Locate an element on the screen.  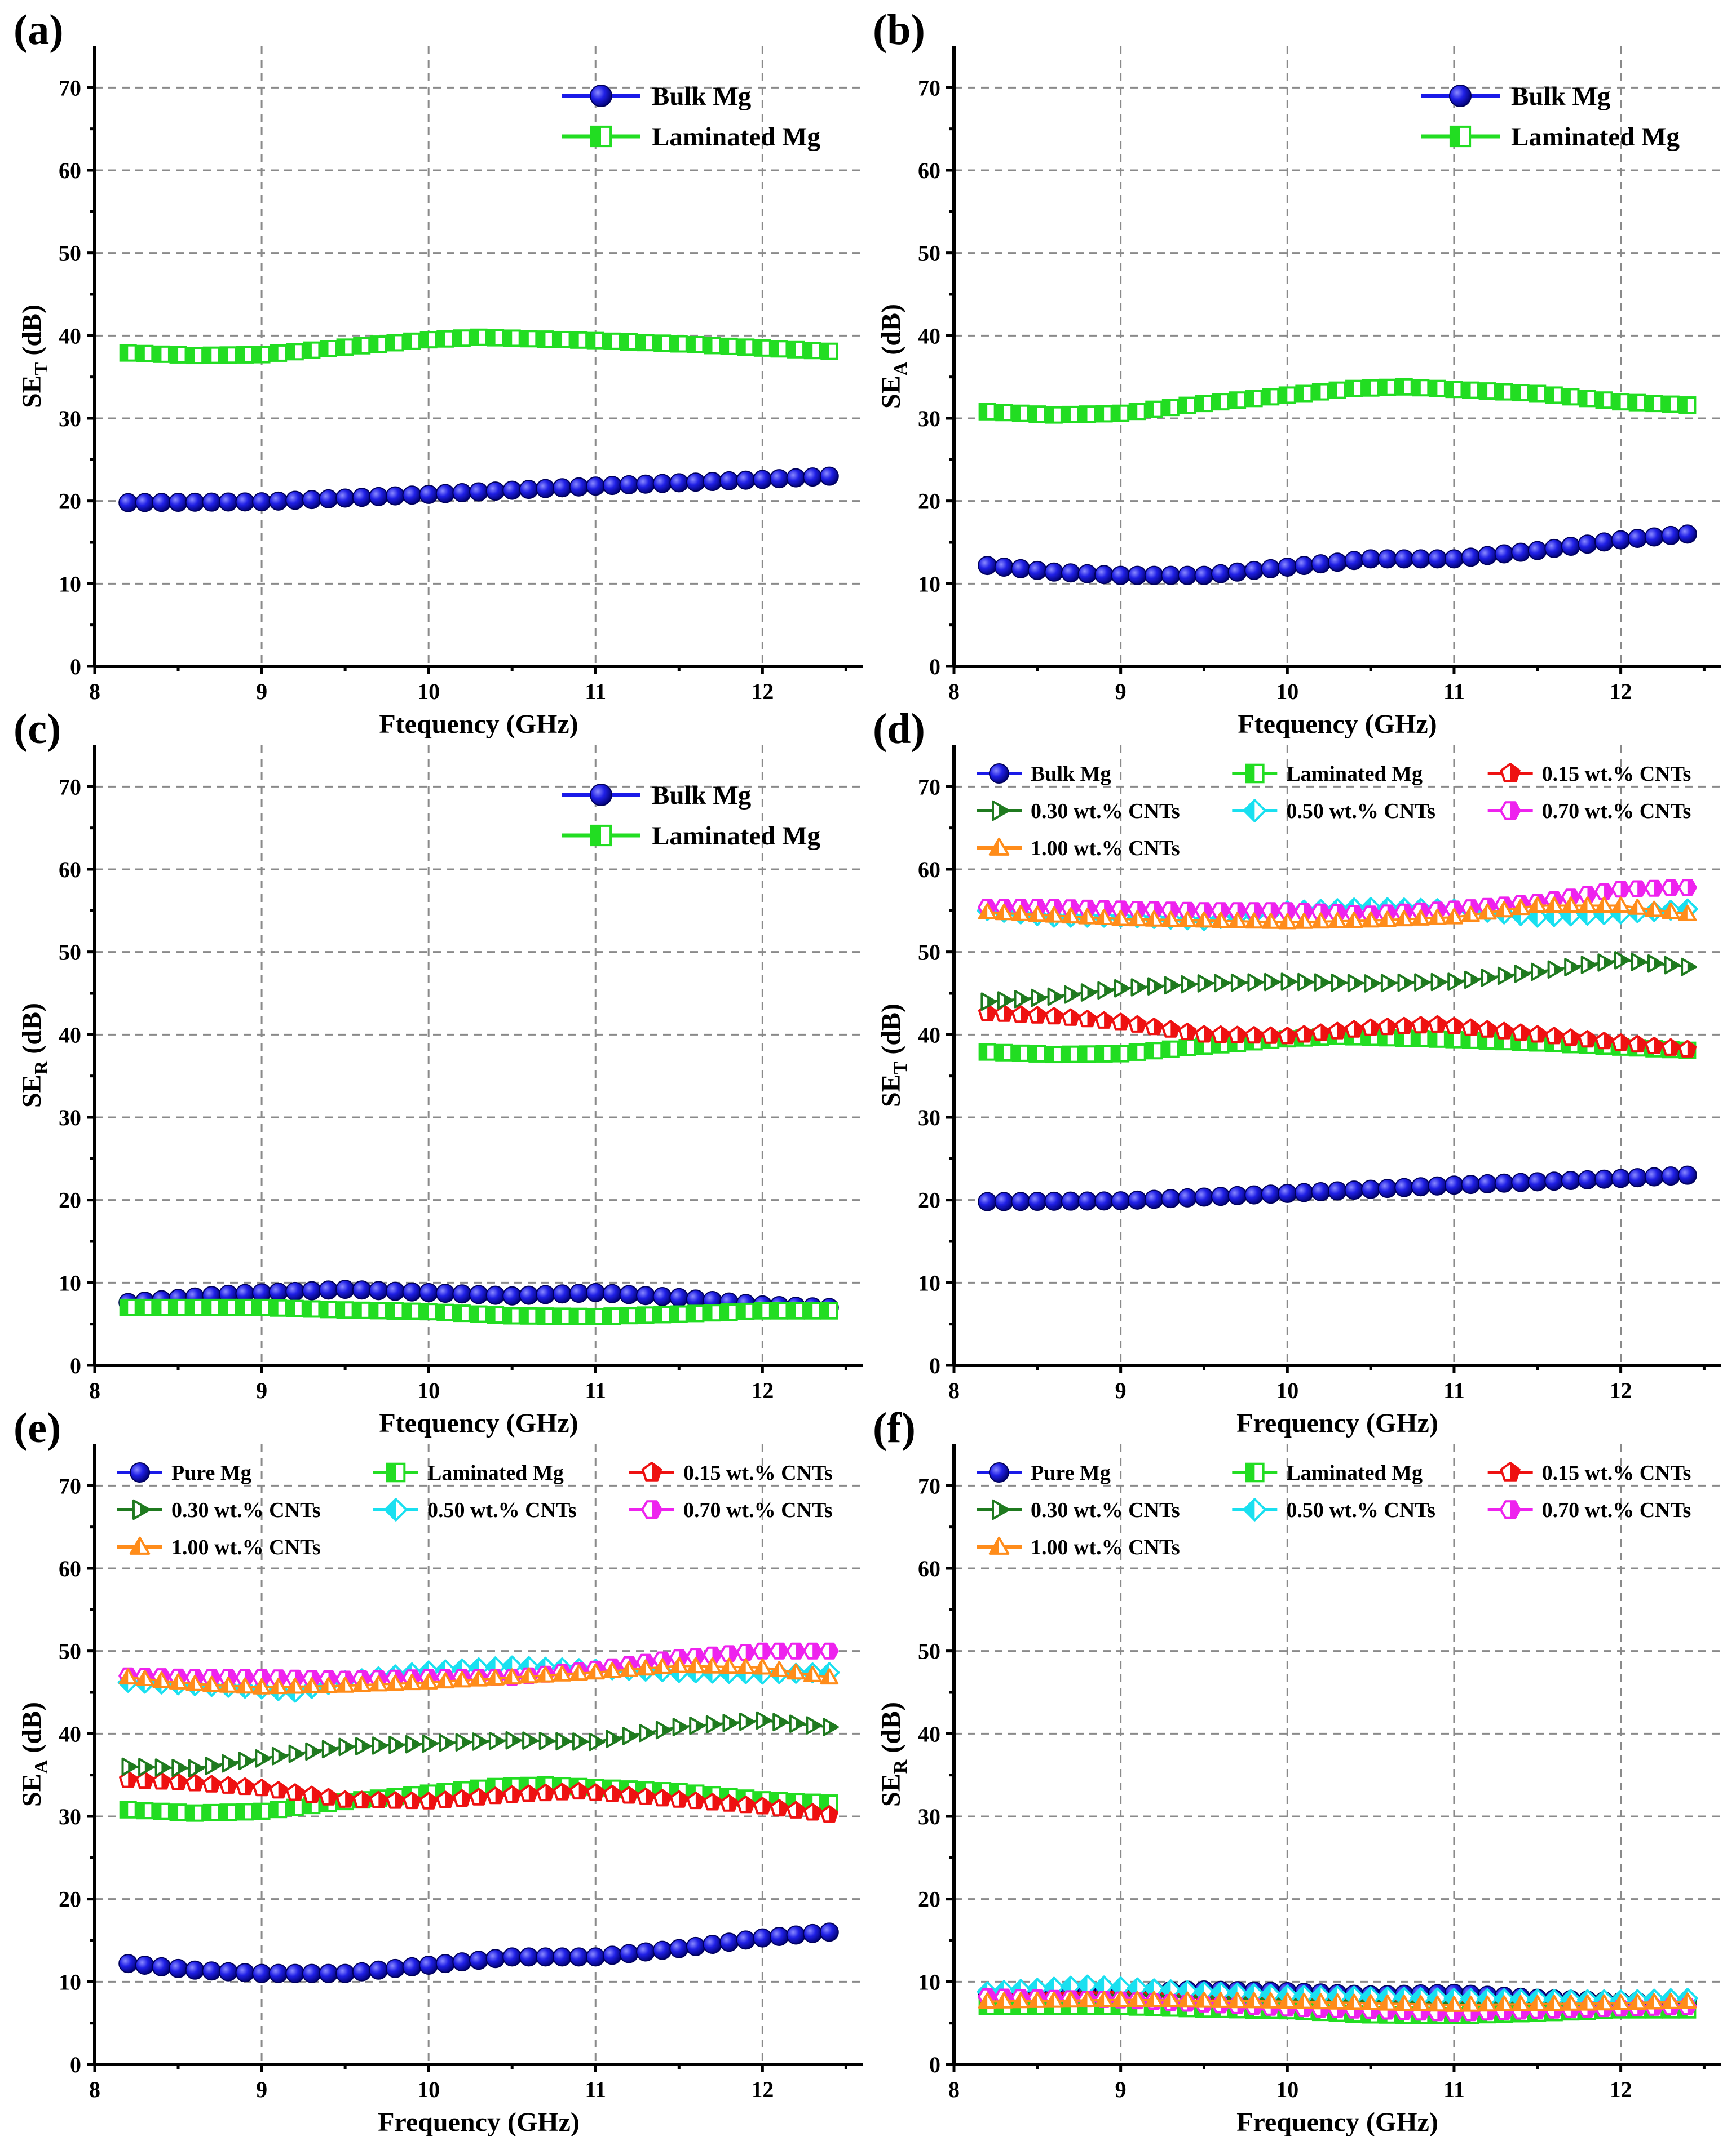
x-tick-label: 12 is located at coordinates (762, 691).